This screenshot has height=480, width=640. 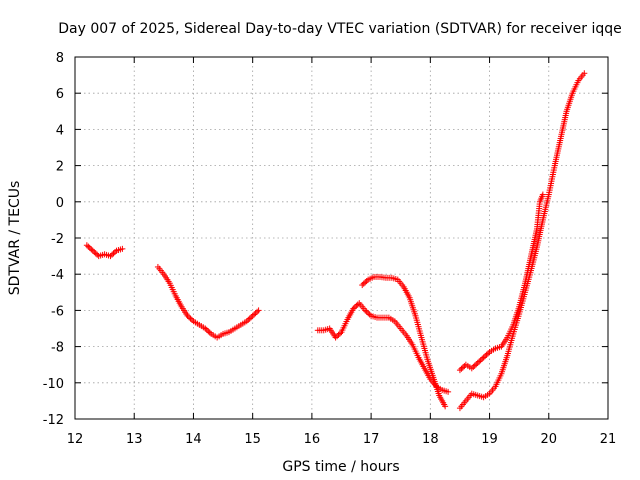 What do you see at coordinates (371, 439) in the screenshot?
I see `x-tick-label: 17` at bounding box center [371, 439].